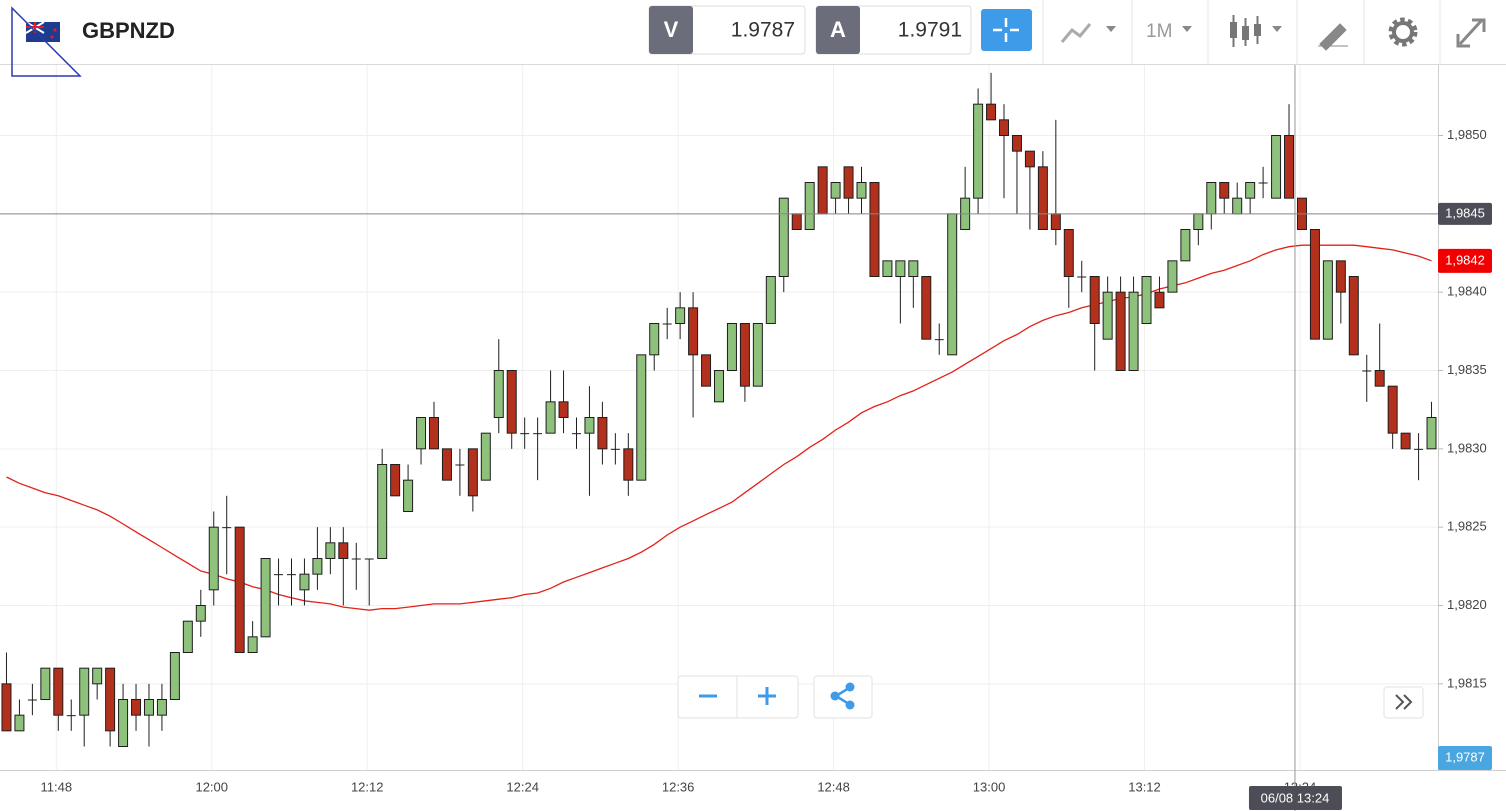  I want to click on crosshair-time-label: 06/08 13:24, so click(1295, 797).